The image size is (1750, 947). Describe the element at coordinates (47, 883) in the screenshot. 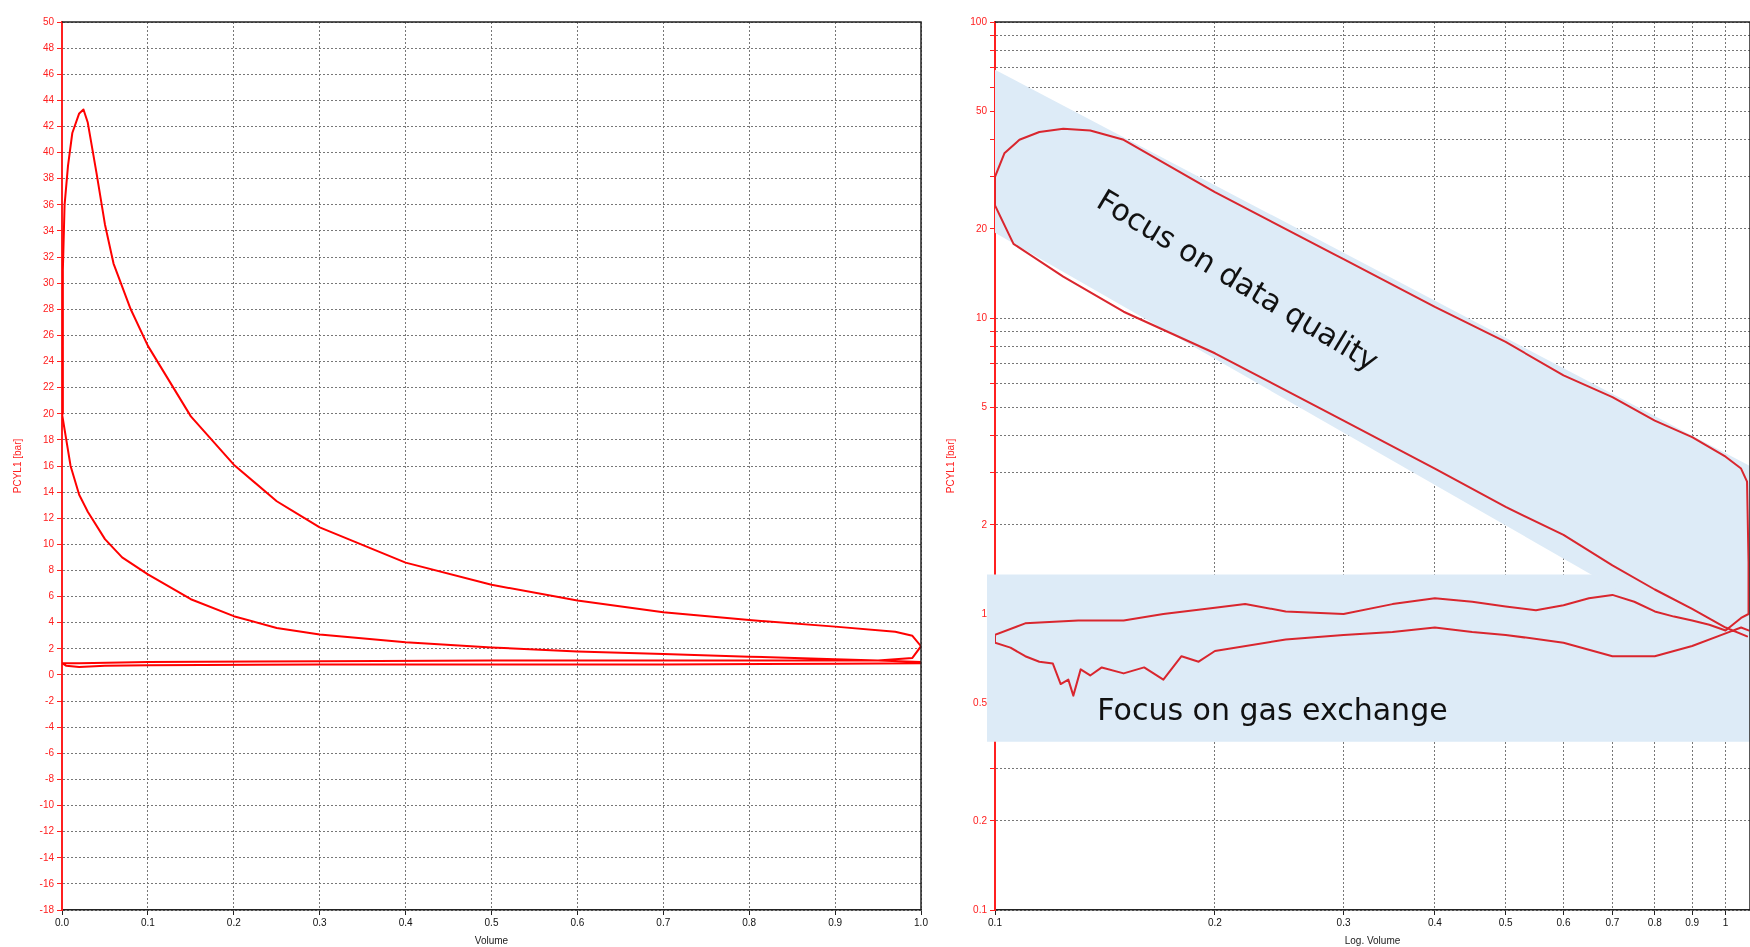

I see `y-tick-label: -16` at that location.